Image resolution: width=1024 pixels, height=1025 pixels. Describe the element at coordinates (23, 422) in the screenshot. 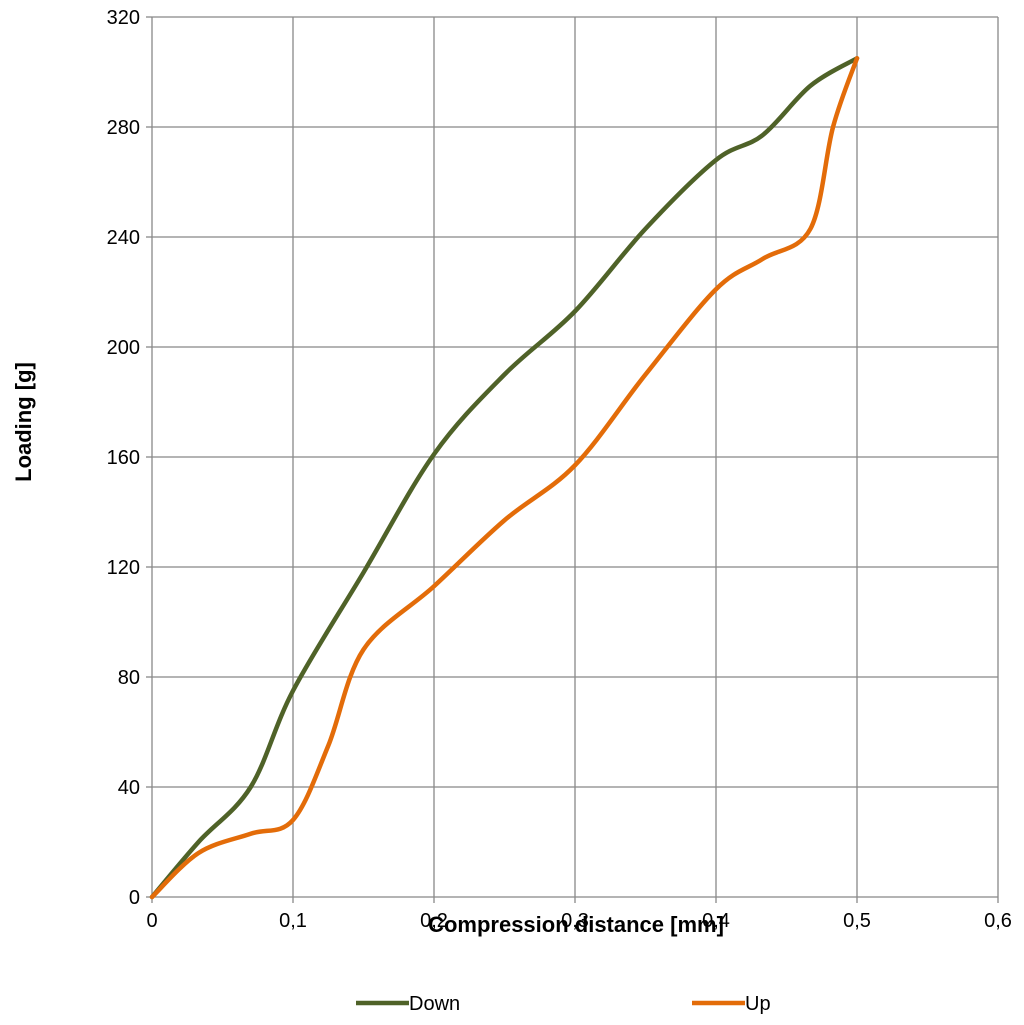

I see `y-axis-title: Loading [g]` at that location.